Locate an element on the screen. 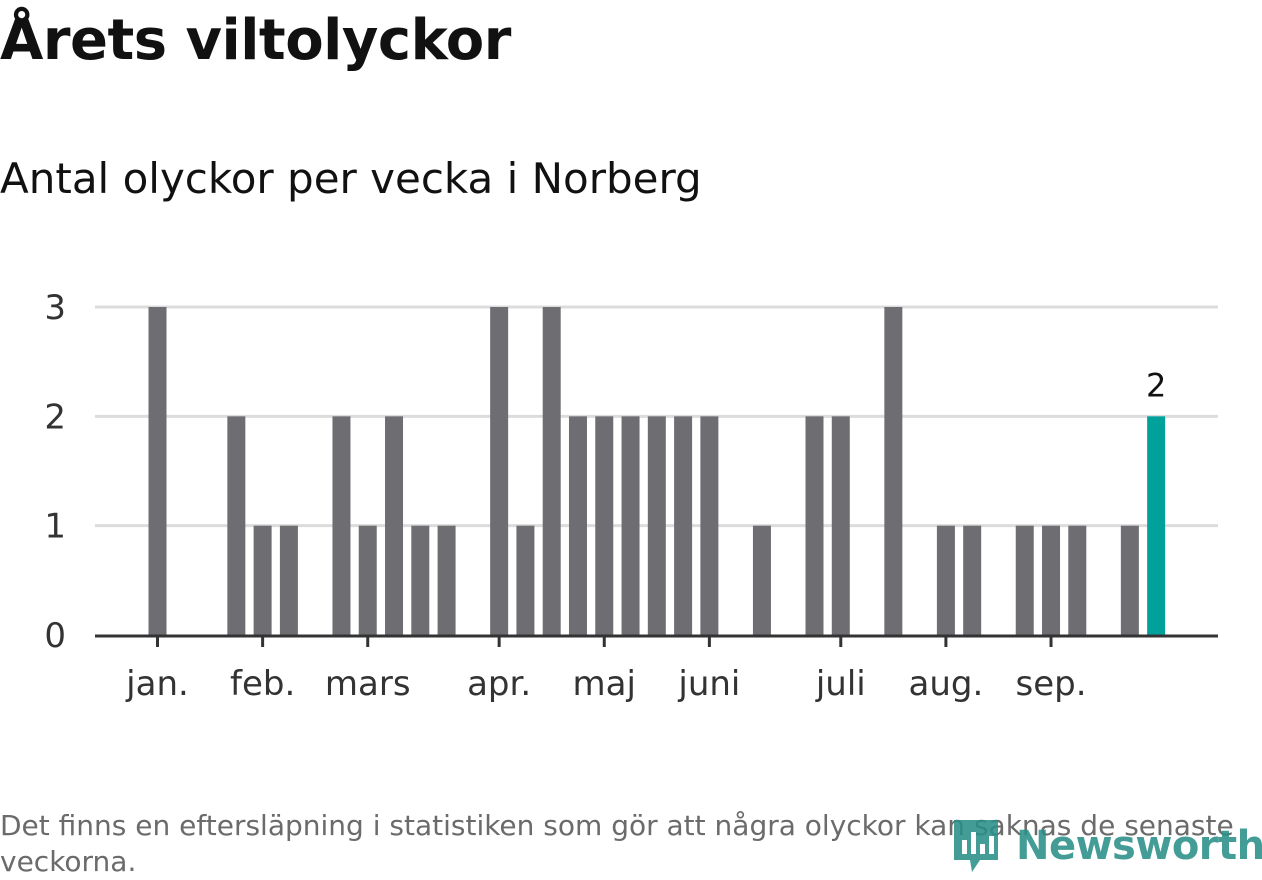 The width and height of the screenshot is (1262, 880). newsworthy-logo-icon is located at coordinates (976, 846).